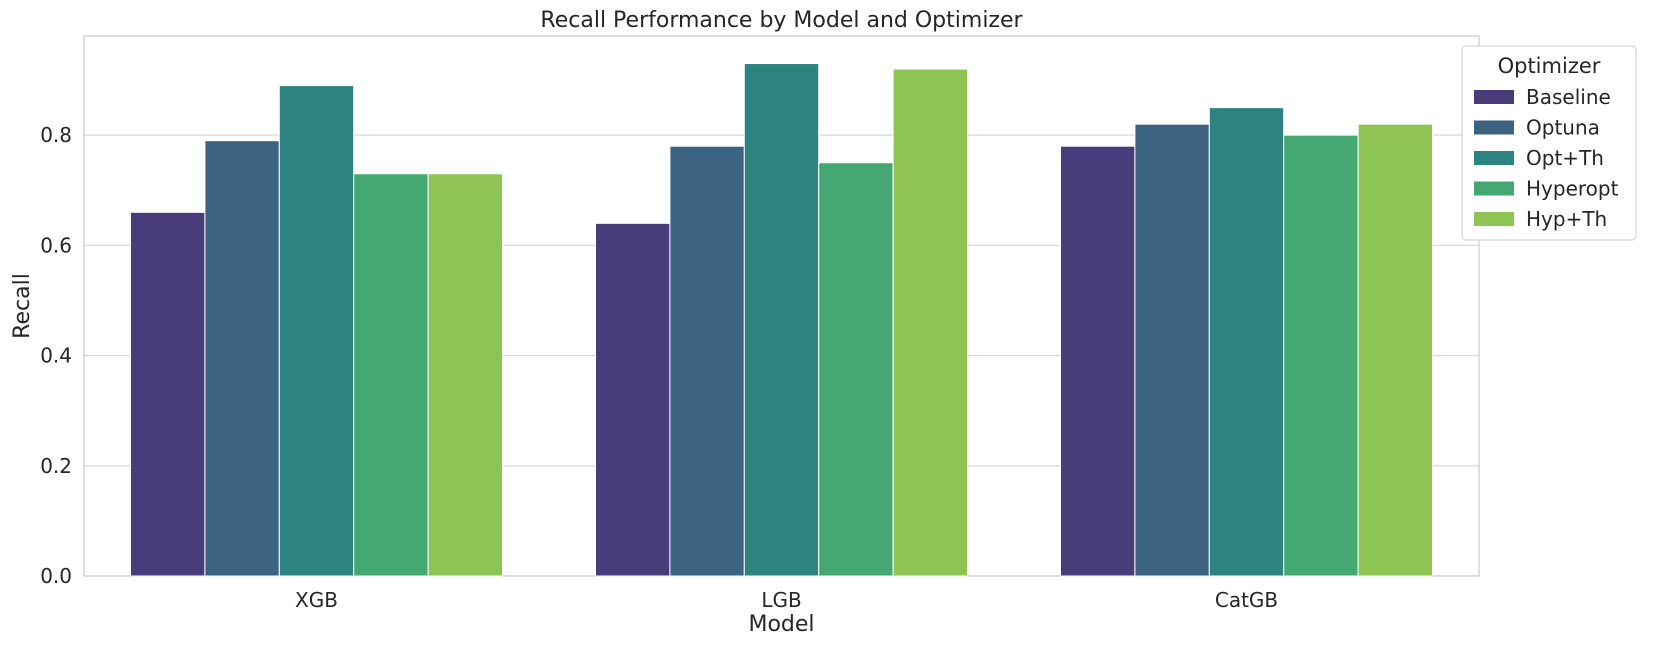 Image resolution: width=1675 pixels, height=645 pixels. What do you see at coordinates (1246, 600) in the screenshot?
I see `x-tick-label: CatGB` at bounding box center [1246, 600].